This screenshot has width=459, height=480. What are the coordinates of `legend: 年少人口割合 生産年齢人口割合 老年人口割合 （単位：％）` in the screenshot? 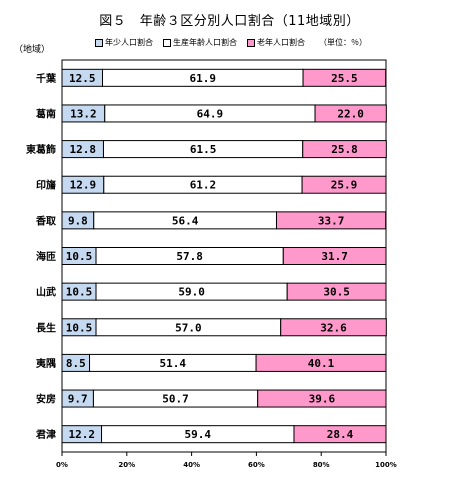 It's located at (231, 42).